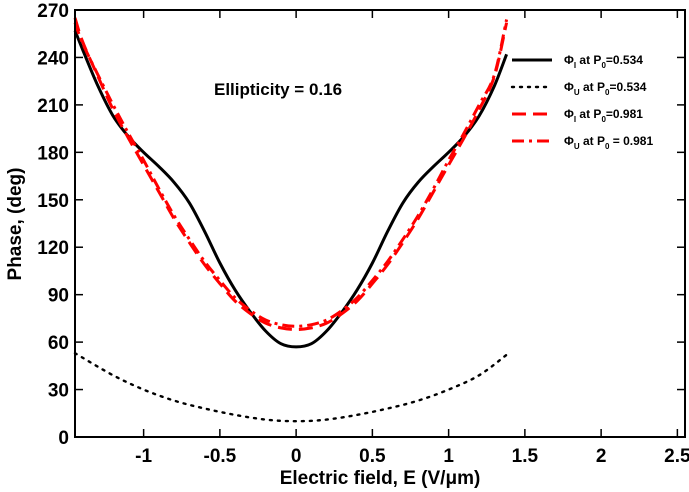  Describe the element at coordinates (220, 456) in the screenshot. I see `x-tick-label: -0.5` at that location.